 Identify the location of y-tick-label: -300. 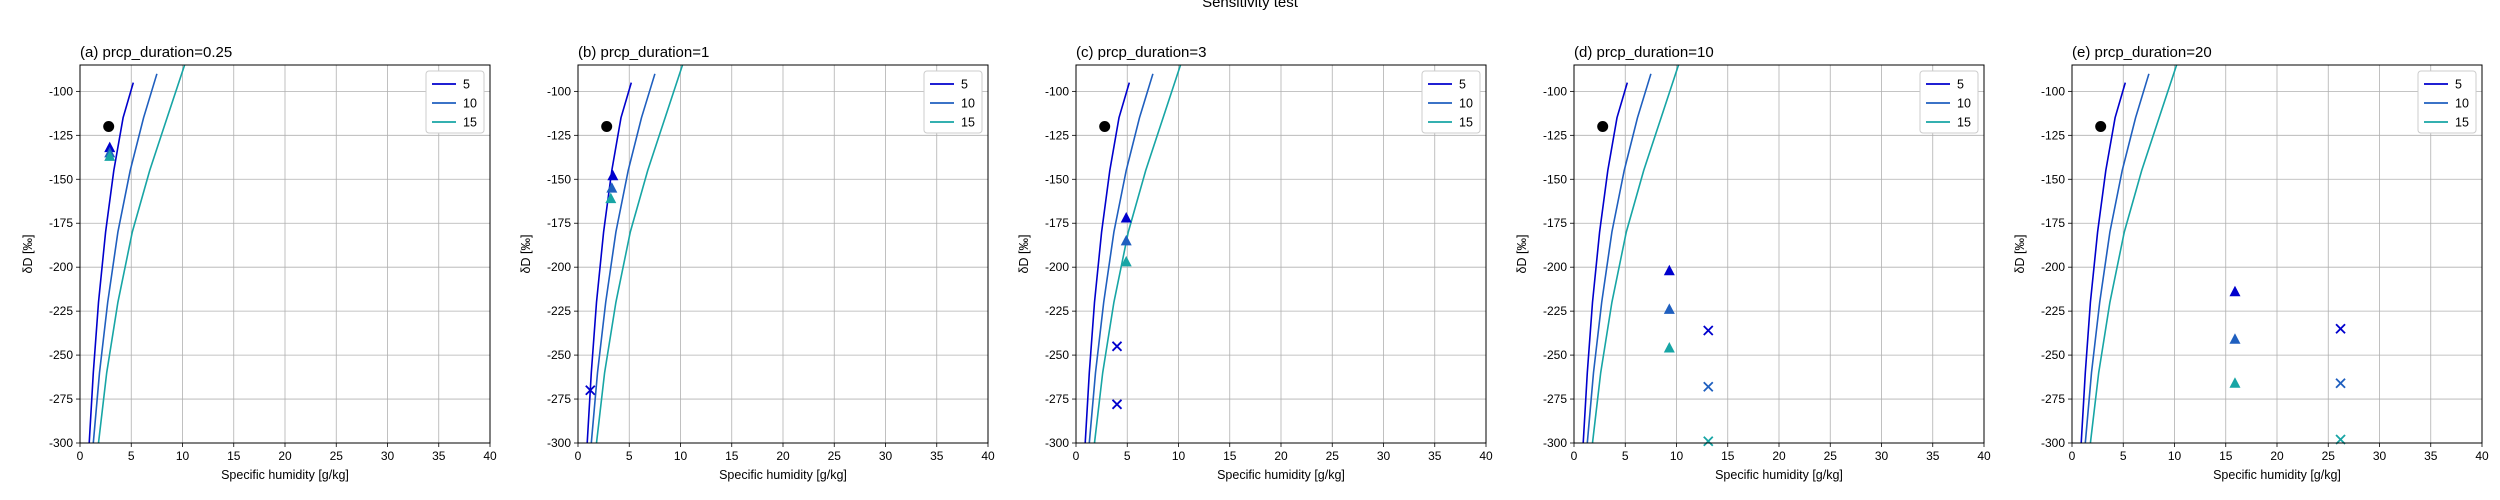
(559, 443).